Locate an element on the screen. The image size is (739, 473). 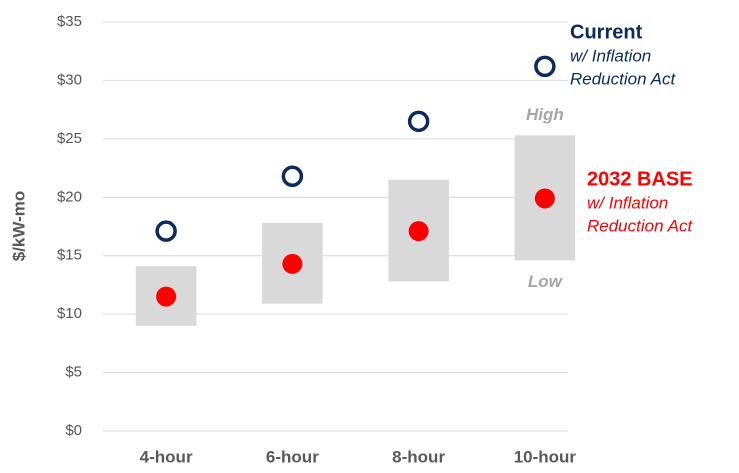
y-tick-label: $25 is located at coordinates (69, 138).